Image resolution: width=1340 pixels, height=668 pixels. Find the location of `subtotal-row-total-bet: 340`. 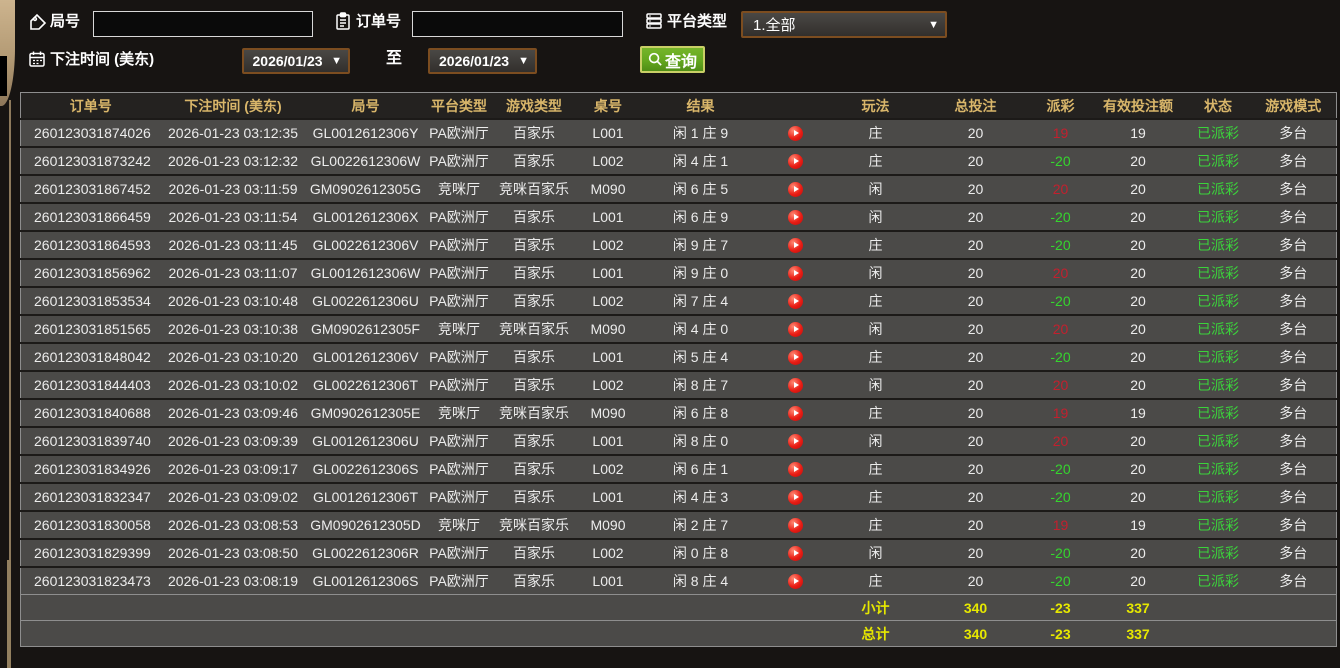

subtotal-row-total-bet: 340 is located at coordinates (975, 607).